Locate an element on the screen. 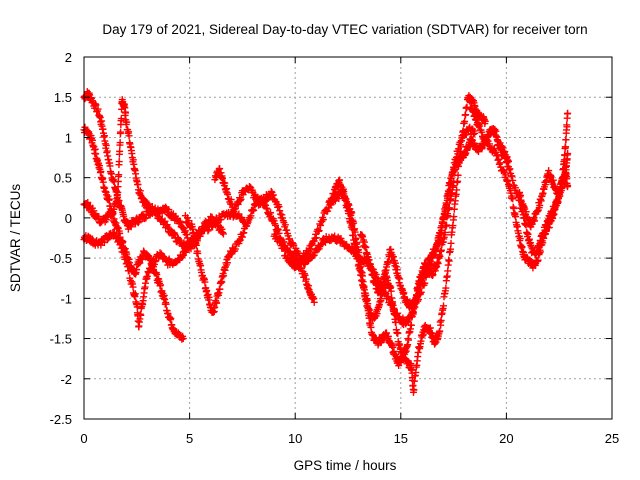 Image resolution: width=640 pixels, height=480 pixels. x-tick-label: 20 is located at coordinates (506, 438).